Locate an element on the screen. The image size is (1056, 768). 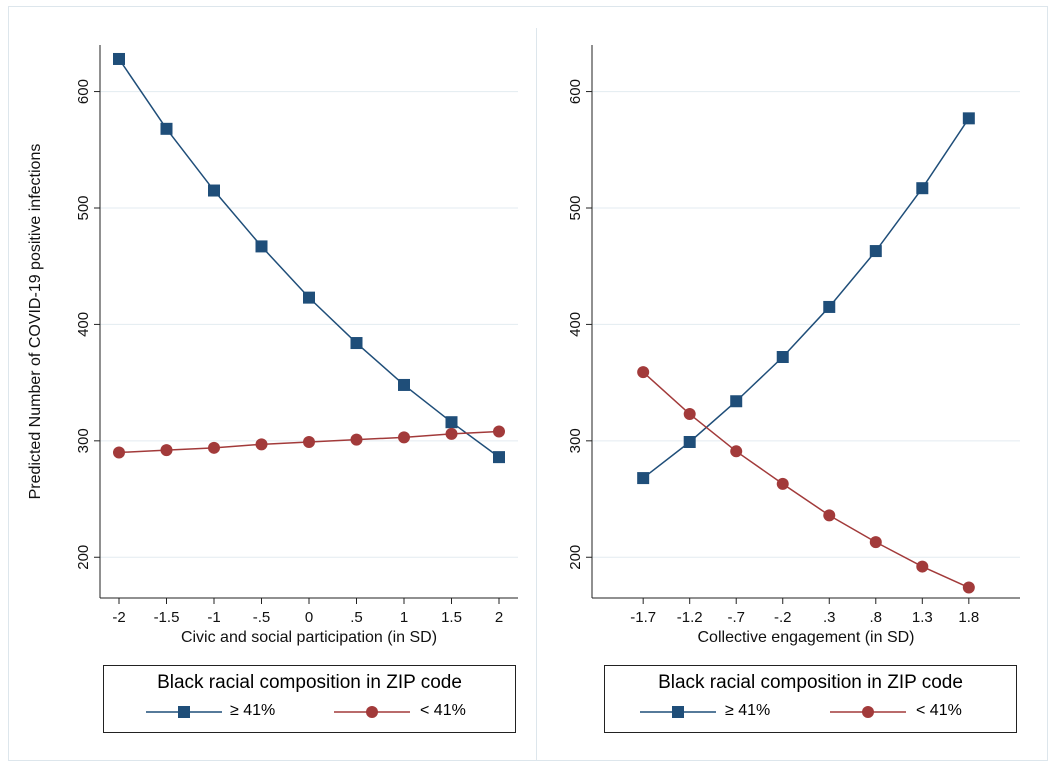
x-axis-title: Civic and social participation (in SD) is located at coordinates (309, 637).